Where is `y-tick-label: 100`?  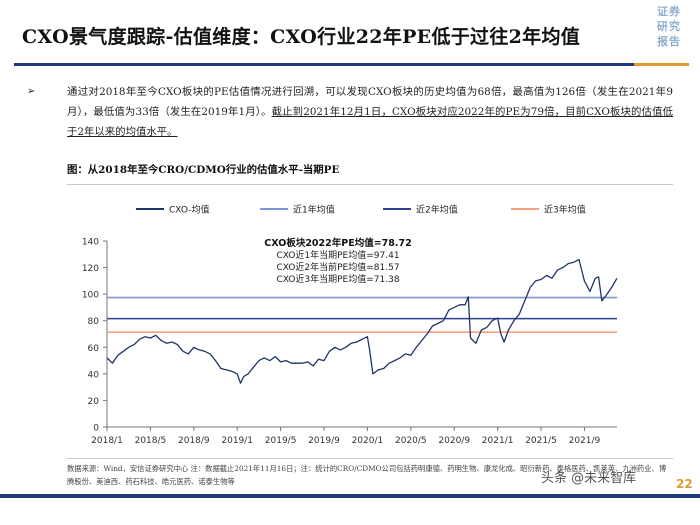
y-tick-label: 100 is located at coordinates (90, 296).